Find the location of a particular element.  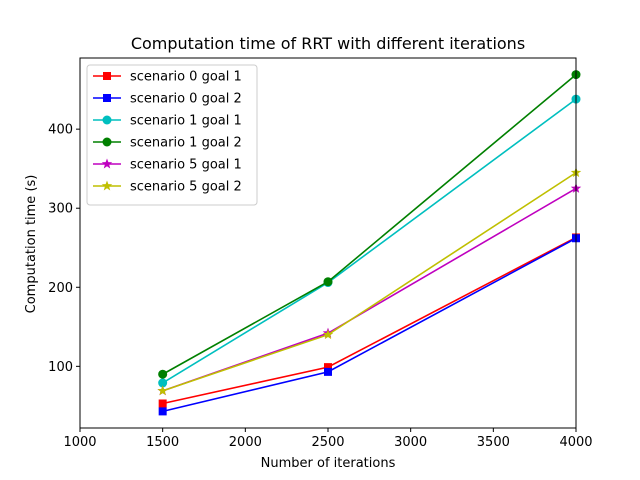

x-tick-label-5: 3500 is located at coordinates (493, 442).